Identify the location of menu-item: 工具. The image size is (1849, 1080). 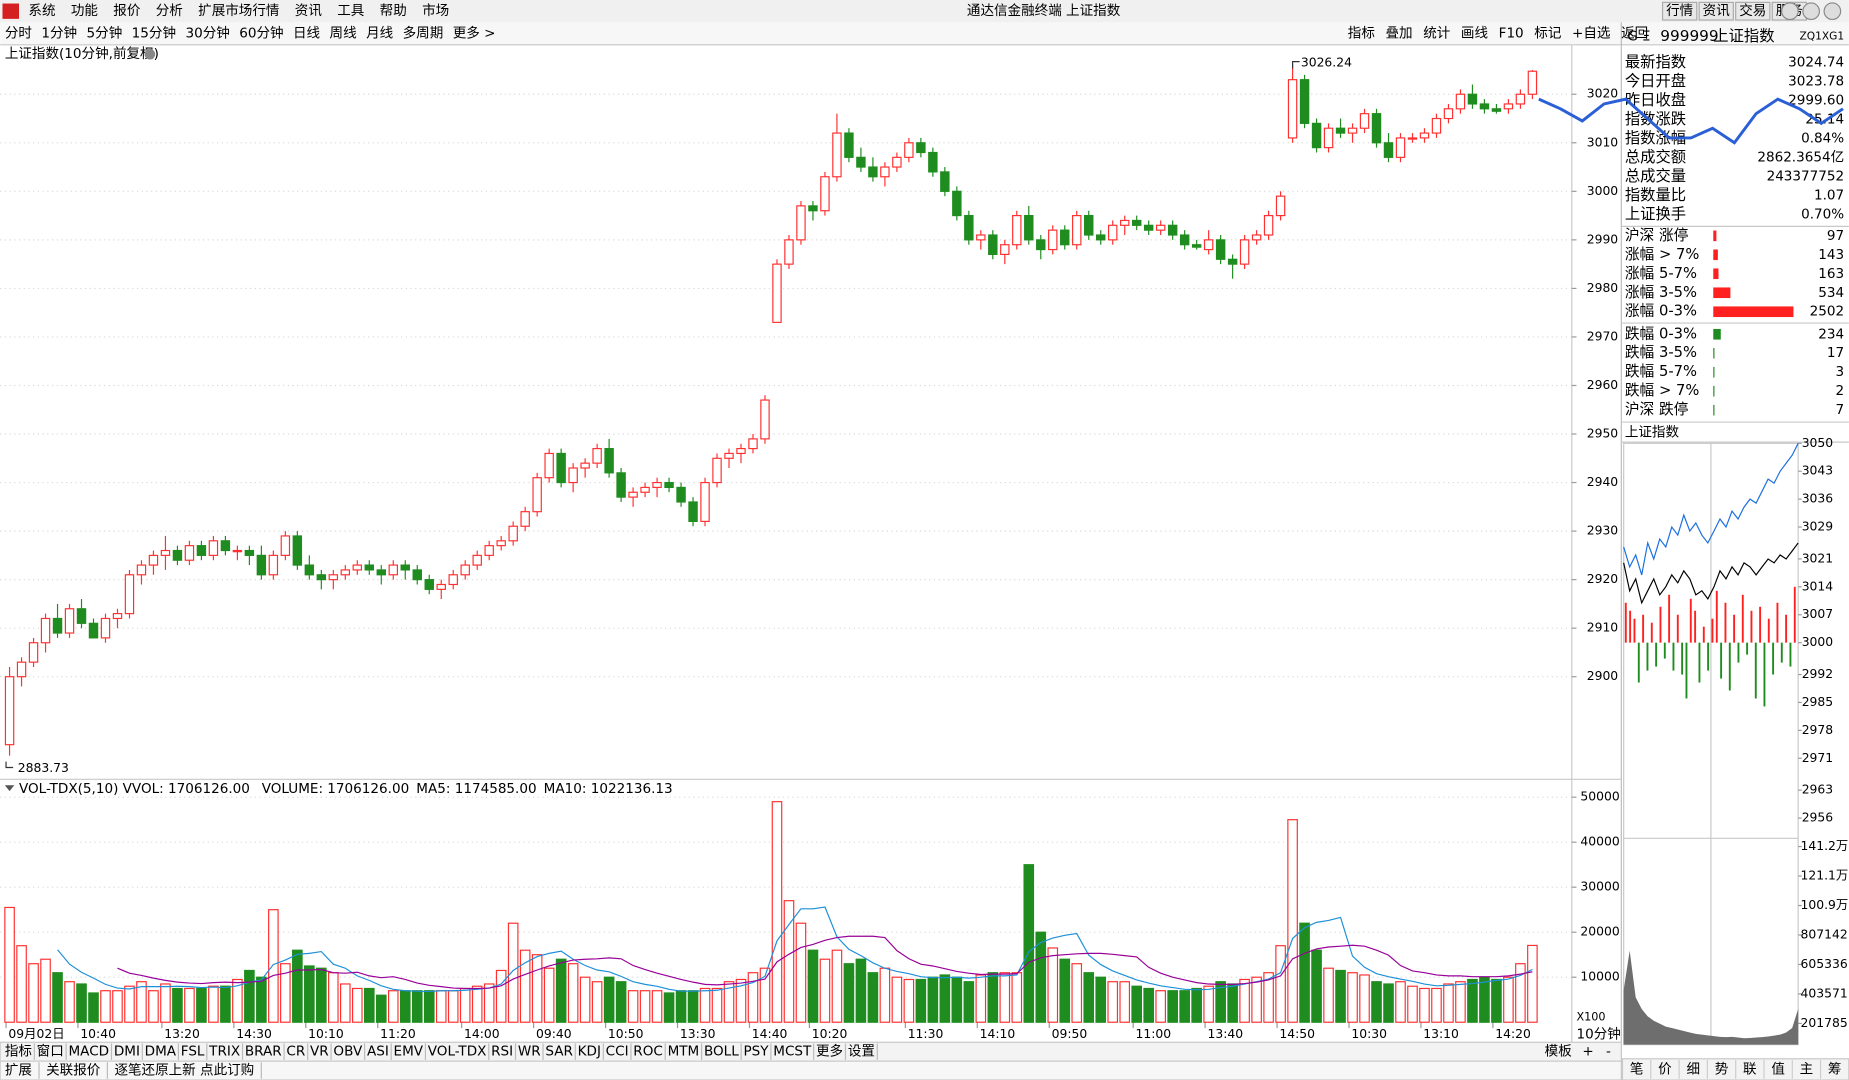
(351, 11).